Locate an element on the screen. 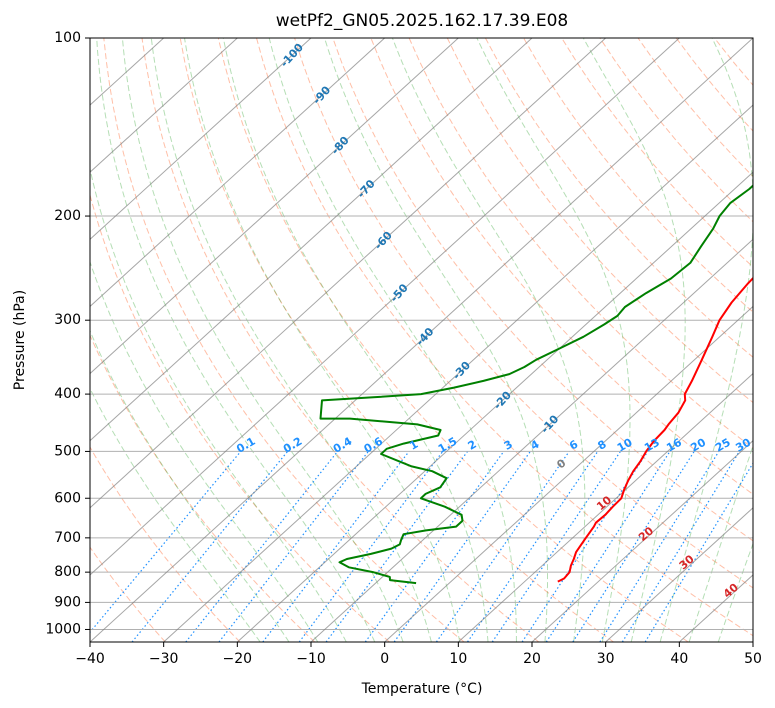 The width and height of the screenshot is (775, 708). isotherm-label-minus-20: -20 is located at coordinates (502, 400).